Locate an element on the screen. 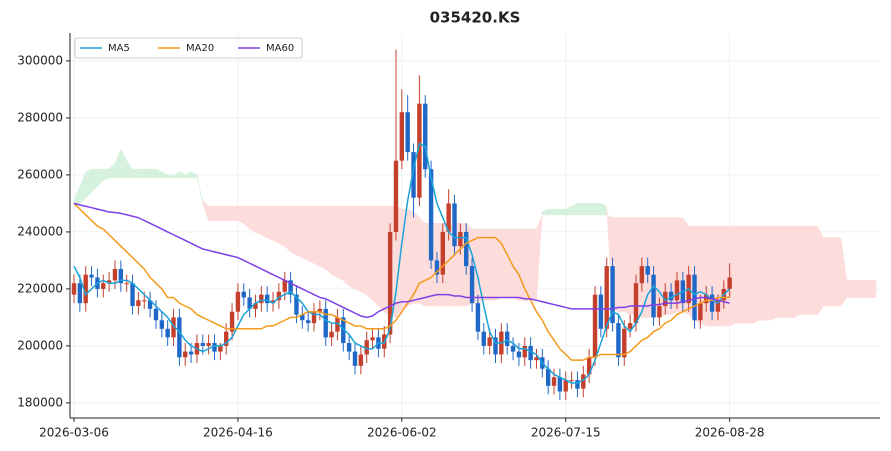  x-tick-label: 2026-04-16 is located at coordinates (238, 433).